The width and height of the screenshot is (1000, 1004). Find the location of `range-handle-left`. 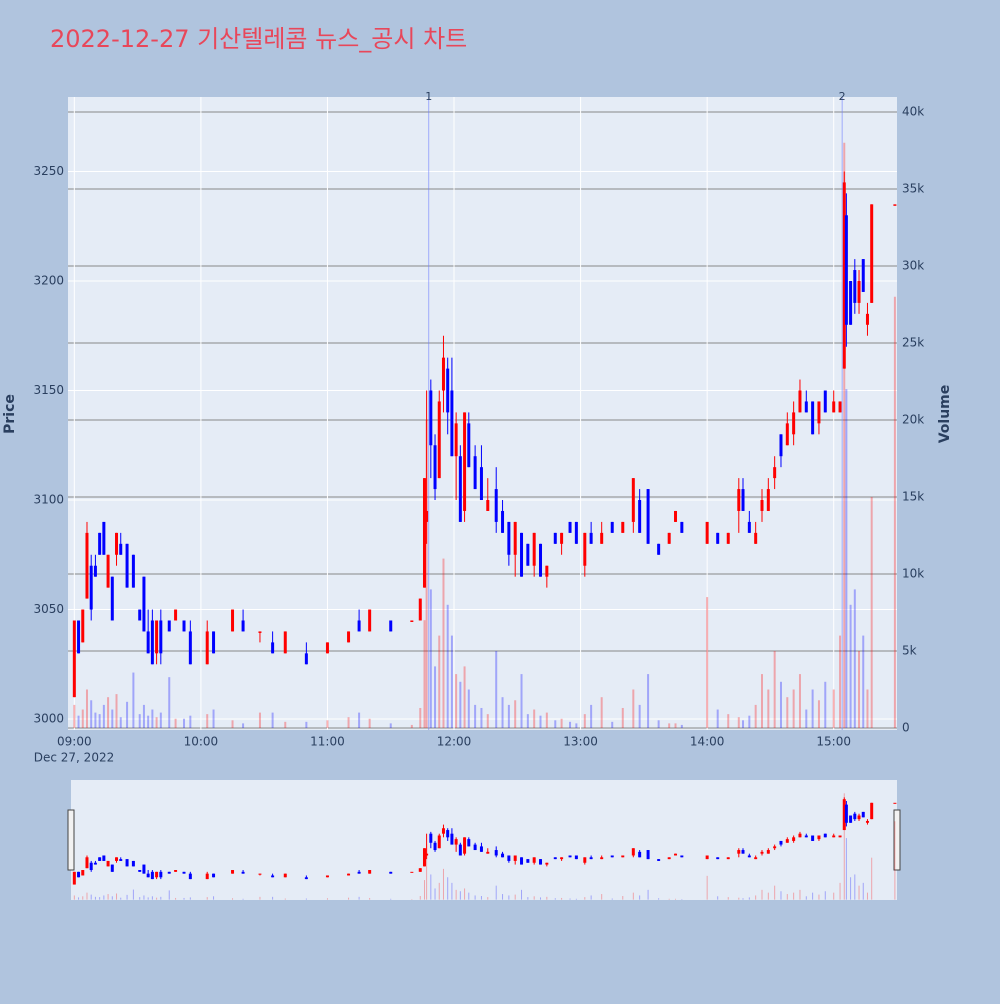

range-handle-left is located at coordinates (71, 840).